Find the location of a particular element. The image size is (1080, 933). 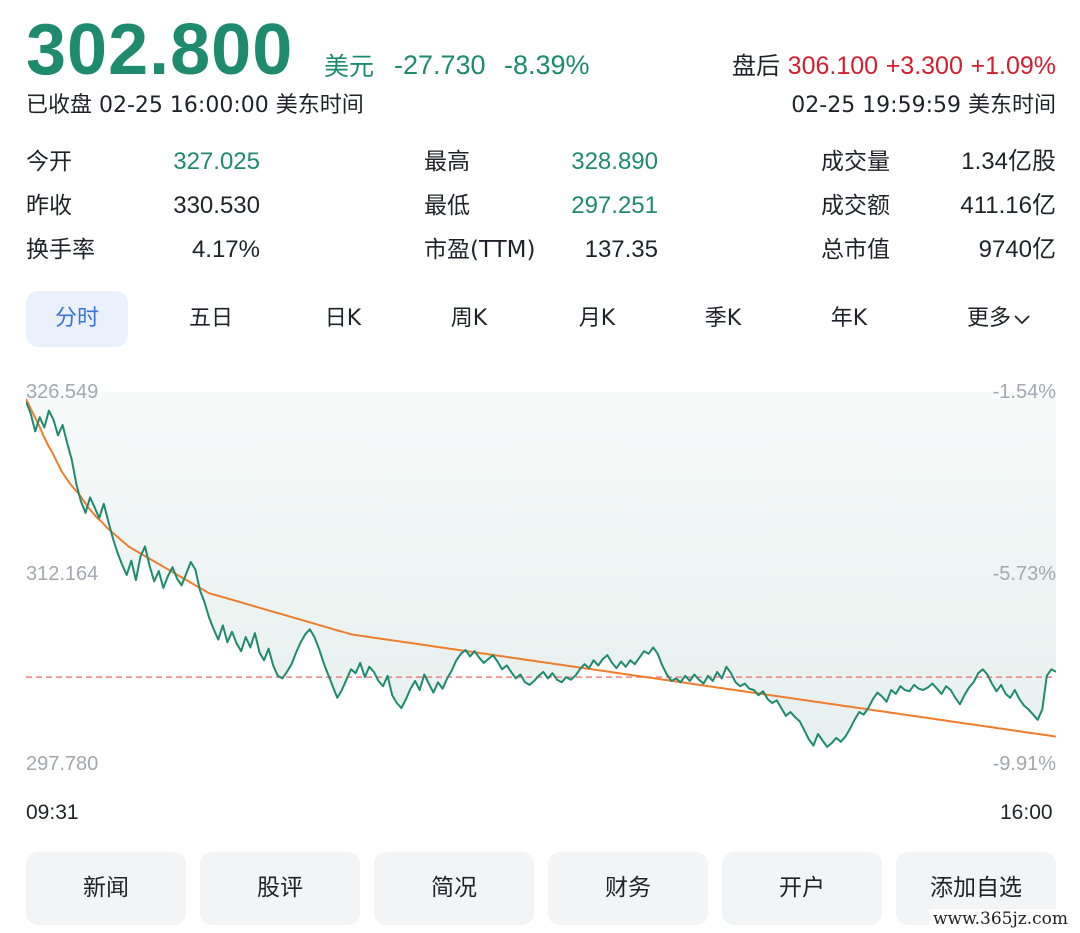

current-price: 302.800 is located at coordinates (160, 50).